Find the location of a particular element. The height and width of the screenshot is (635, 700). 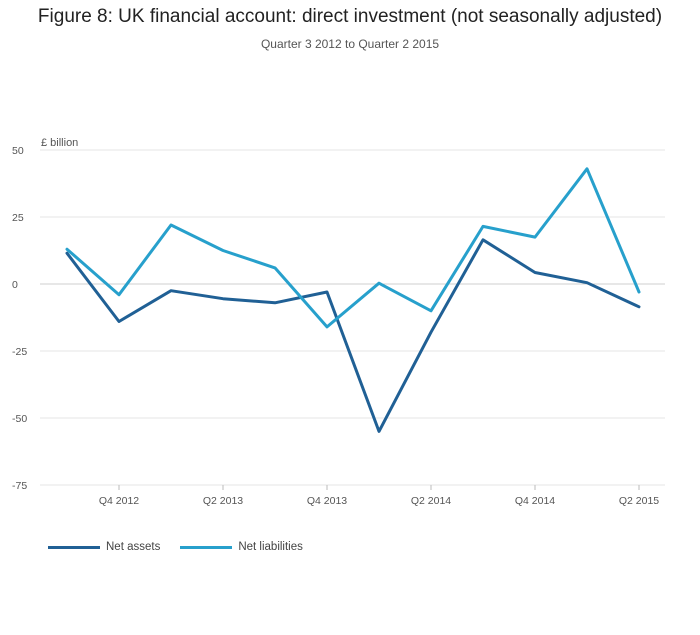

y-tick-label: -75 is located at coordinates (19, 486).